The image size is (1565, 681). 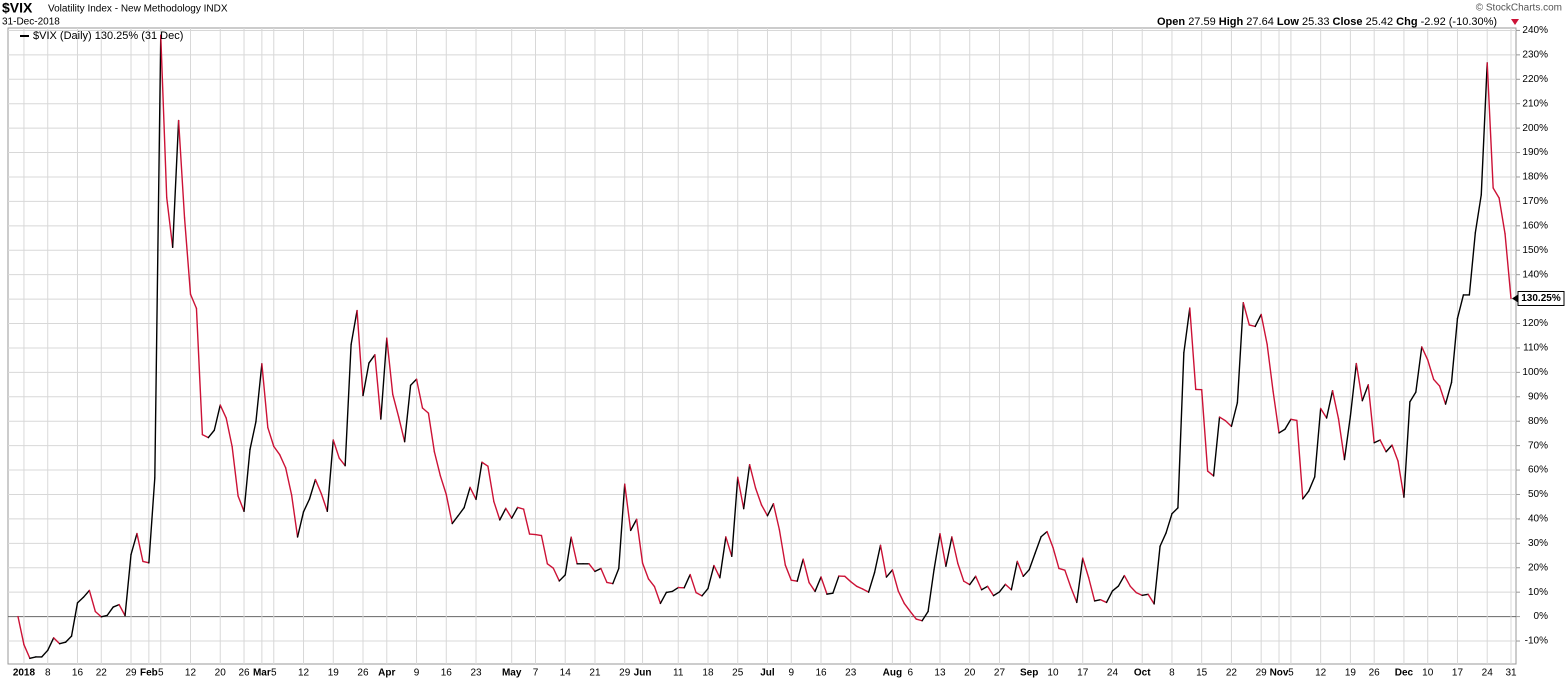 I want to click on y-tick-label: 80%, so click(x=1538, y=421).